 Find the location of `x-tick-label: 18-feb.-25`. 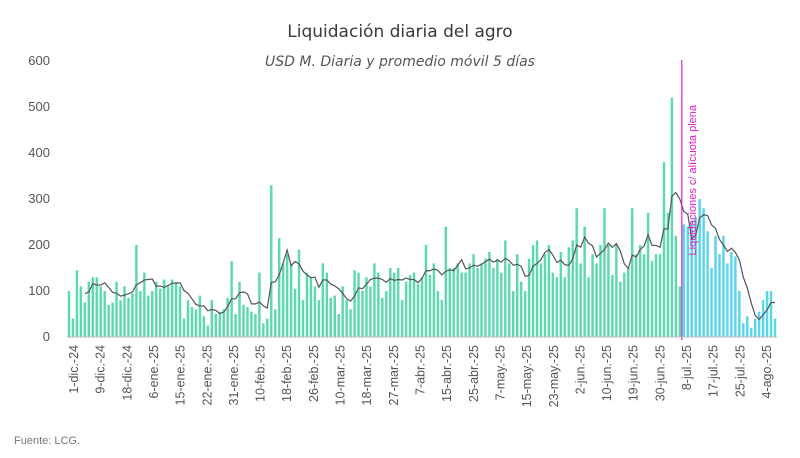

x-tick-label: 18-feb.-25 is located at coordinates (287, 373).